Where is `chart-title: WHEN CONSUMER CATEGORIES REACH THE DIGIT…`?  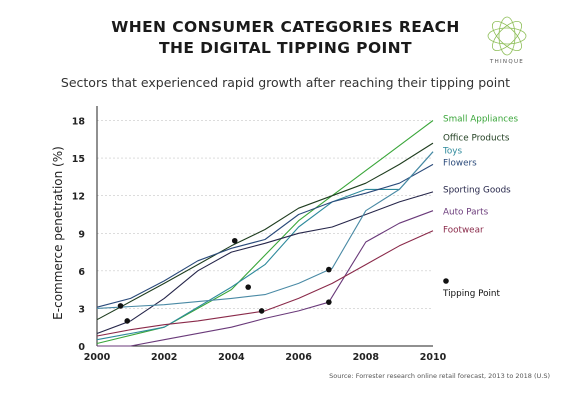
chart-title: WHEN CONSUMER CATEGORIES REACH THE DIGIT… is located at coordinates (285, 38).